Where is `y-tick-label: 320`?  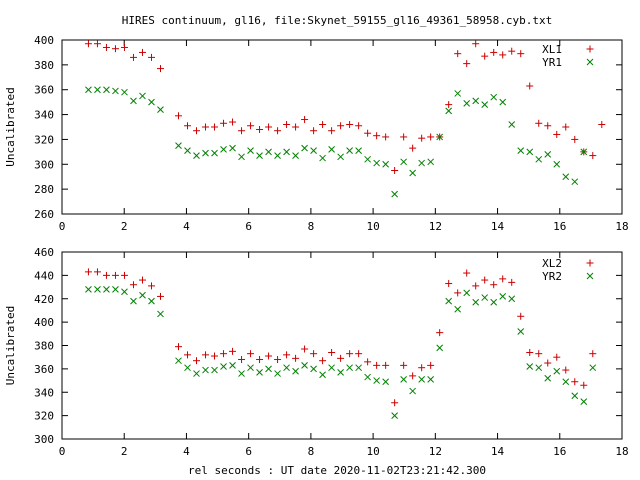
y-tick-label: 320 is located at coordinates (44, 416).